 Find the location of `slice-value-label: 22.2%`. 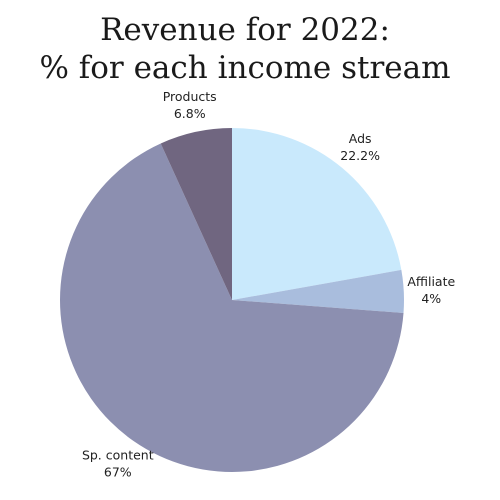

slice-value-label: 22.2% is located at coordinates (360, 155).